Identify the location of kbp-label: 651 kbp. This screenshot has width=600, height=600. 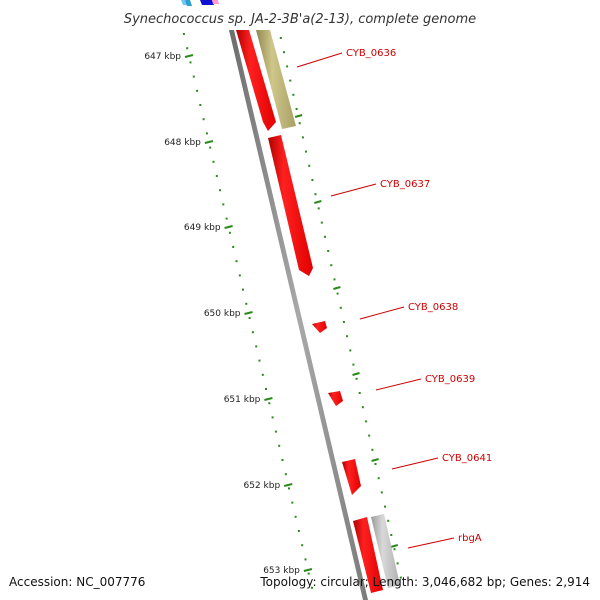
(242, 400).